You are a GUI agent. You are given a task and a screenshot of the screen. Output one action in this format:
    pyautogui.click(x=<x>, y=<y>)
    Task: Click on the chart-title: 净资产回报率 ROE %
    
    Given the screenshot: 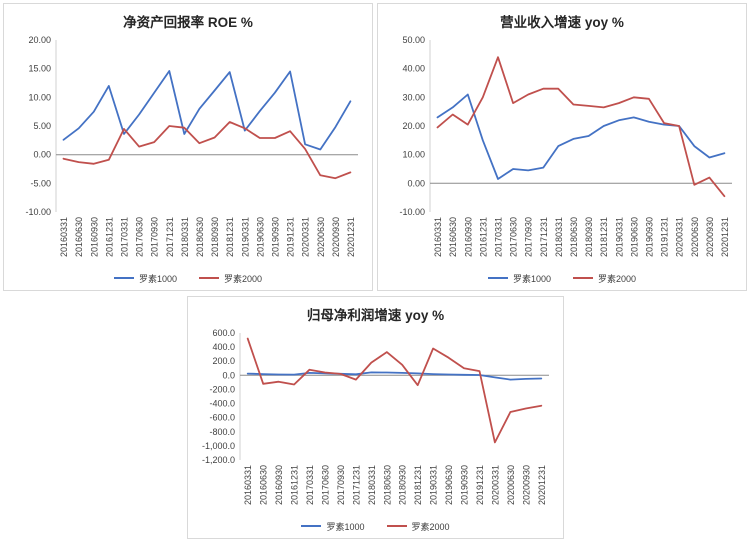 What is the action you would take?
    pyautogui.click(x=188, y=22)
    